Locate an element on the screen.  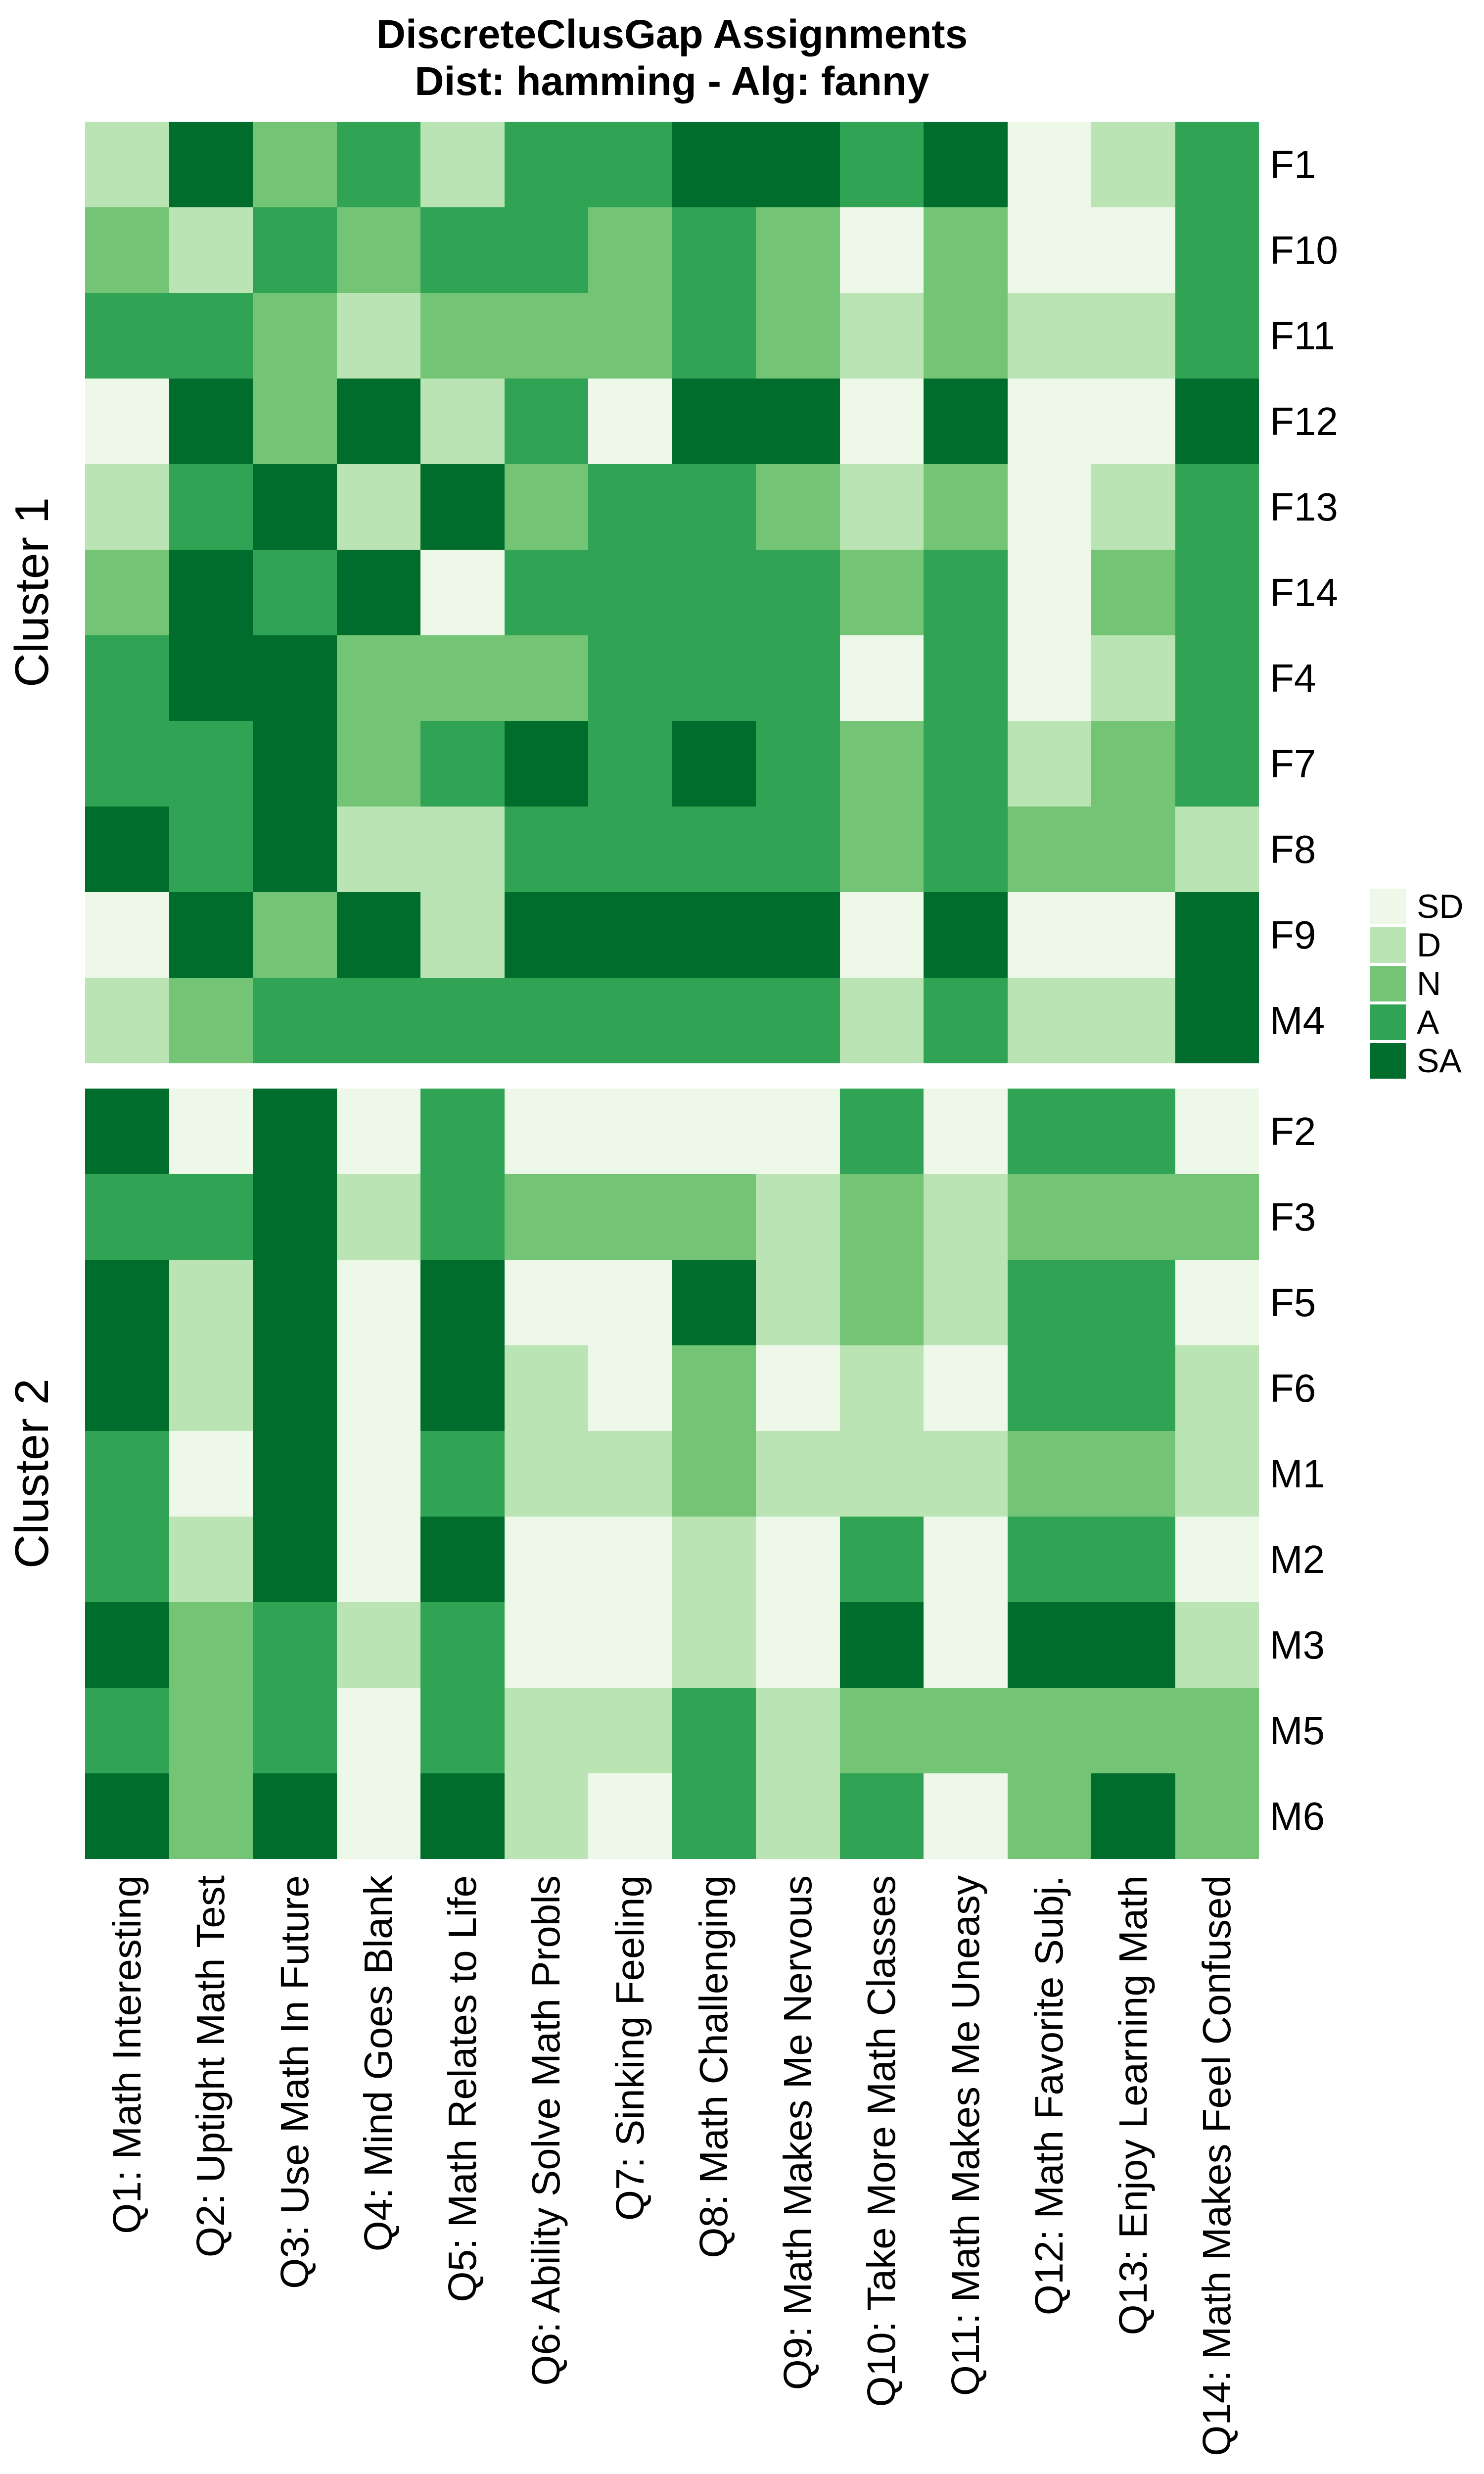
legend-label-SA: SA is located at coordinates (1439, 1061).